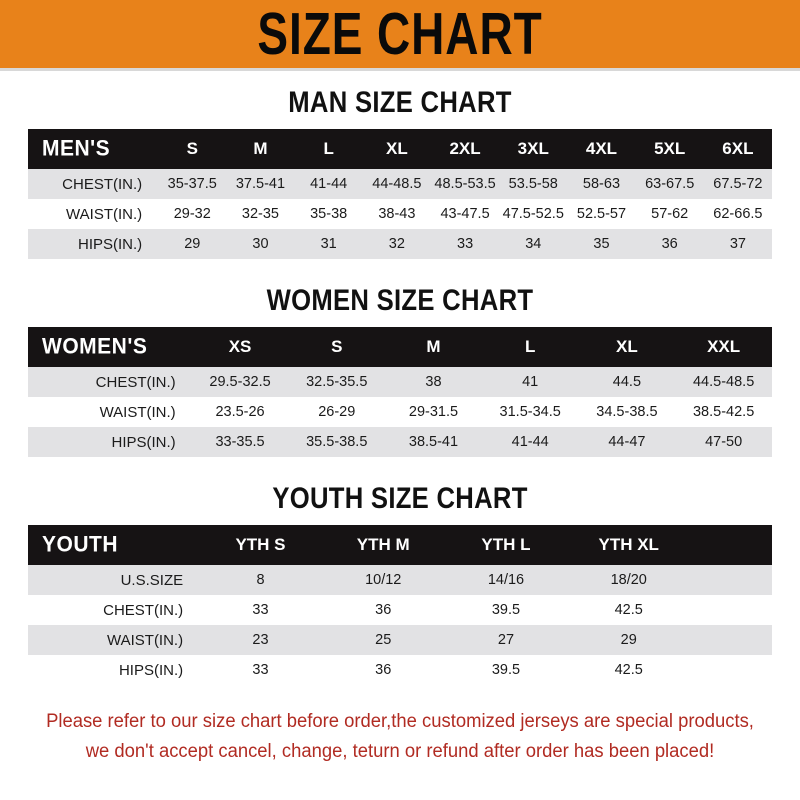 Image resolution: width=800 pixels, height=800 pixels. I want to click on men-size-header-3xl: 3XL, so click(533, 148).